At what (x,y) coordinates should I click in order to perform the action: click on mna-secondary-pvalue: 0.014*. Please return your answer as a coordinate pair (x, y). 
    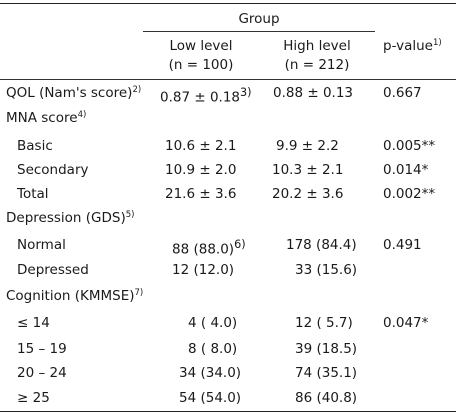
    Looking at the image, I should click on (406, 170).